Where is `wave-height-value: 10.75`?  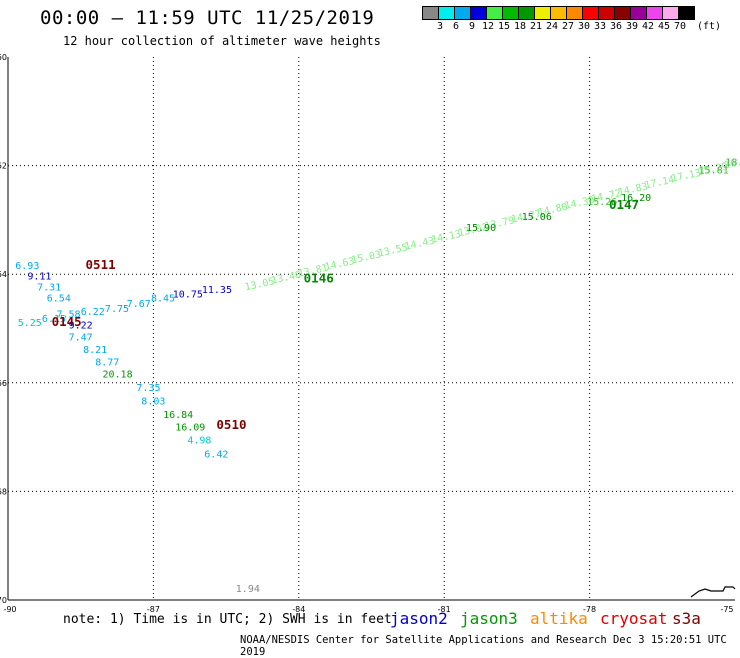
wave-height-value: 10.75 is located at coordinates (188, 295).